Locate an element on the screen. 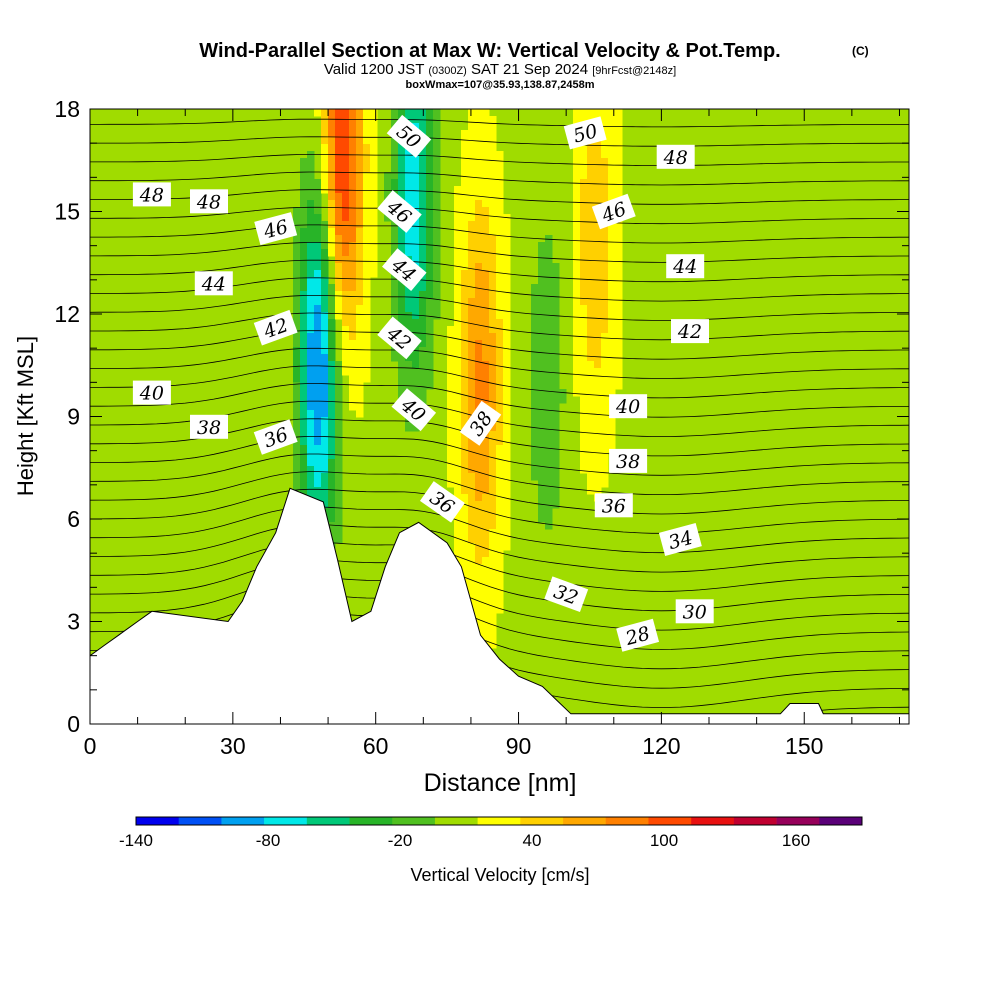 The width and height of the screenshot is (1000, 1000). theta-label-text: 40 is located at coordinates (627, 407).